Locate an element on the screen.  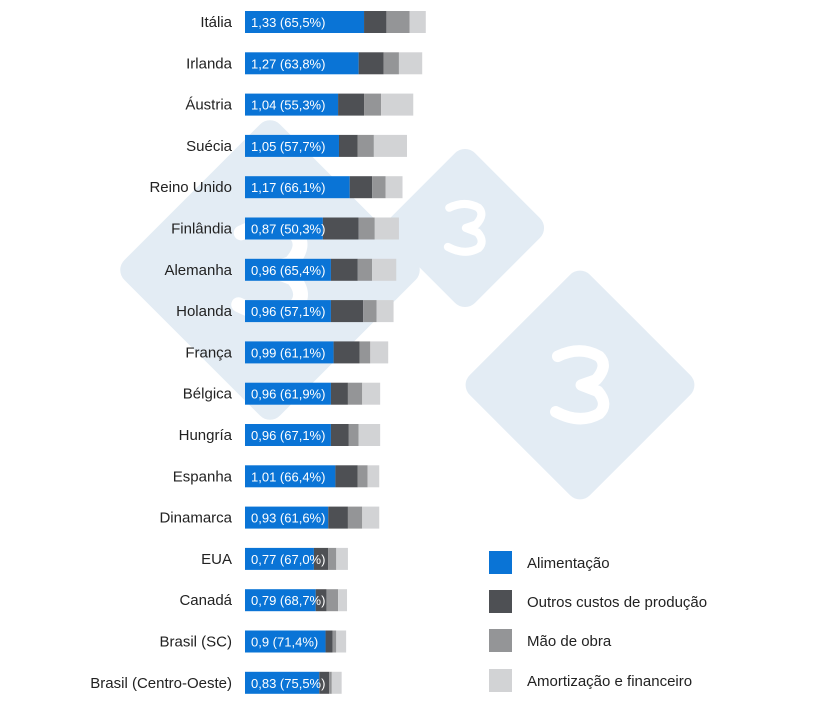
bar-row: Finlândia 0,87 (50,3%) is located at coordinates (285, 228).